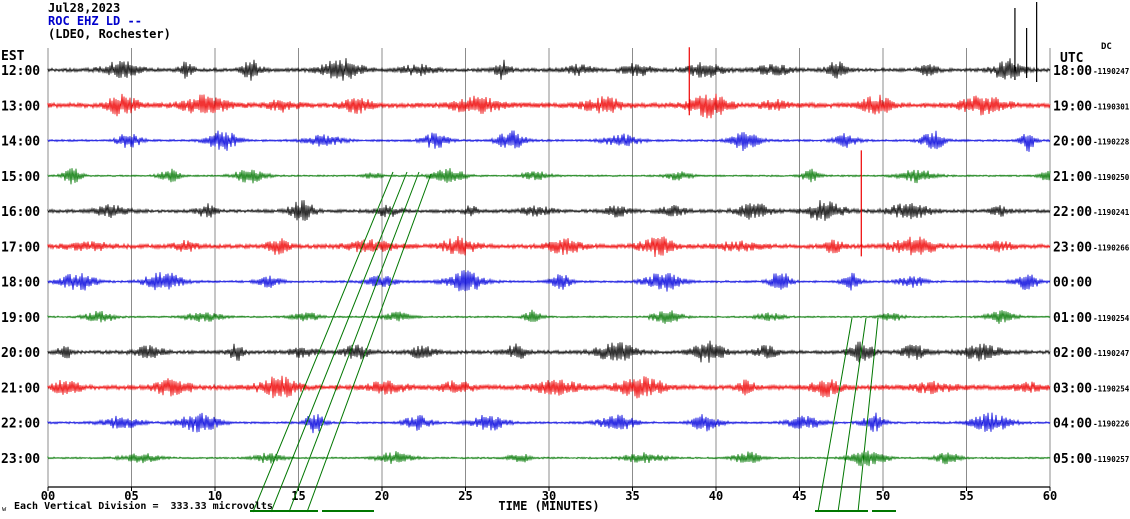 The width and height of the screenshot is (1130, 519). Describe the element at coordinates (1106, 47) in the screenshot. I see `dc-column-label: DC` at that location.